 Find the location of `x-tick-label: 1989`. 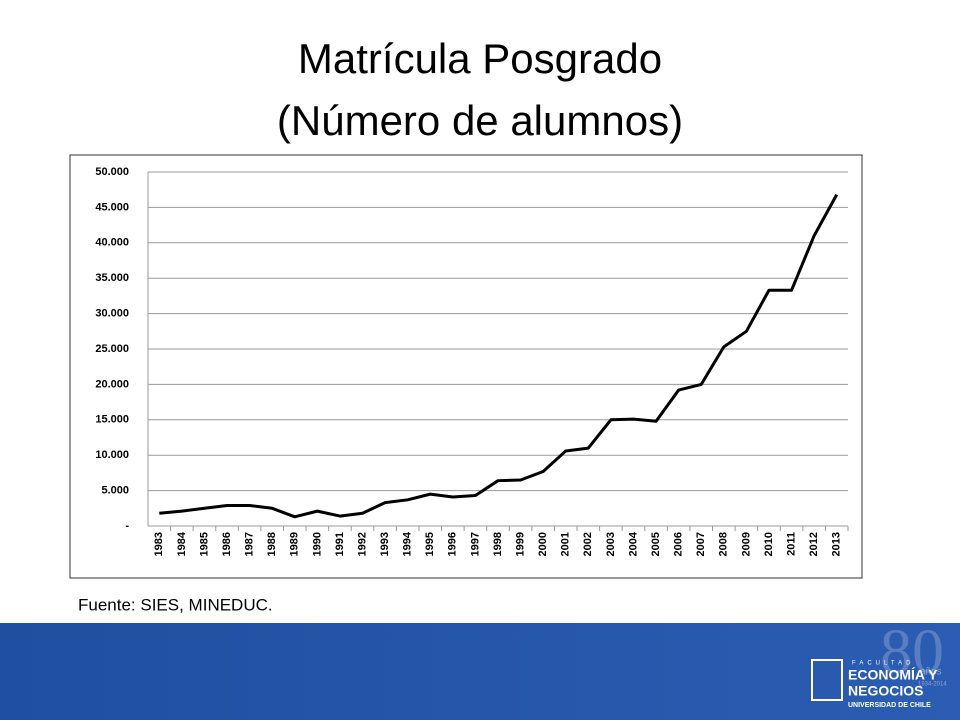

x-tick-label: 1989 is located at coordinates (295, 544).